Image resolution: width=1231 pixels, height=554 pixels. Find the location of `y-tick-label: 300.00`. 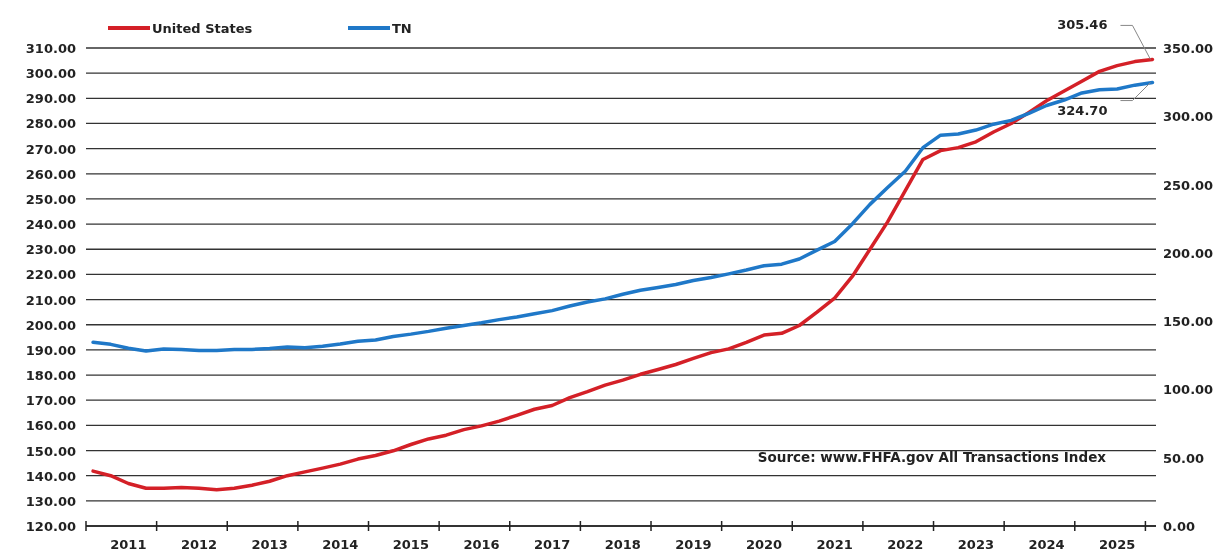

y-tick-label: 300.00 is located at coordinates (50, 74).